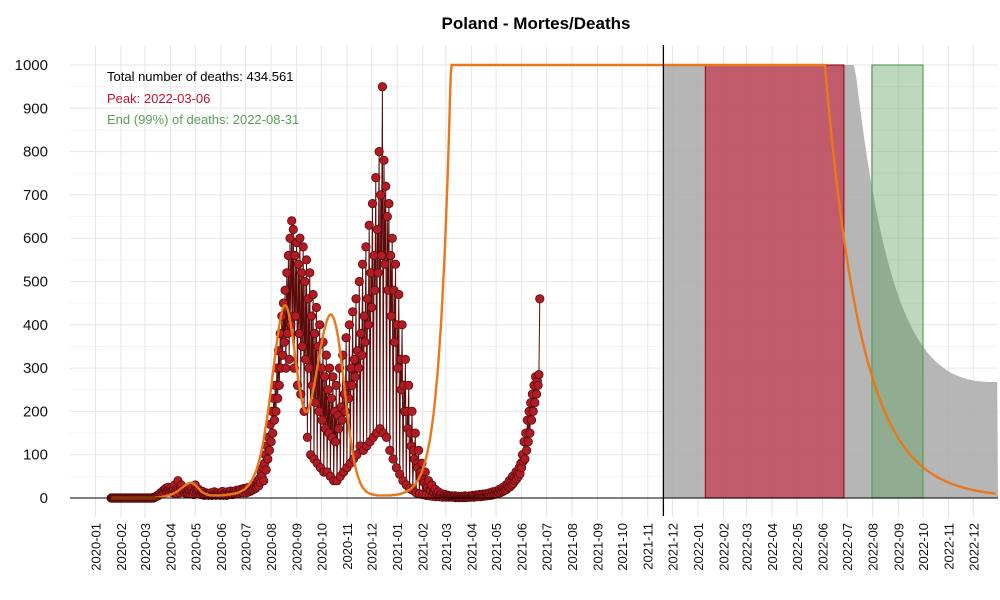 The height and width of the screenshot is (600, 1000). What do you see at coordinates (572, 547) in the screenshot?
I see `x-tick-label: 2021-08` at bounding box center [572, 547].